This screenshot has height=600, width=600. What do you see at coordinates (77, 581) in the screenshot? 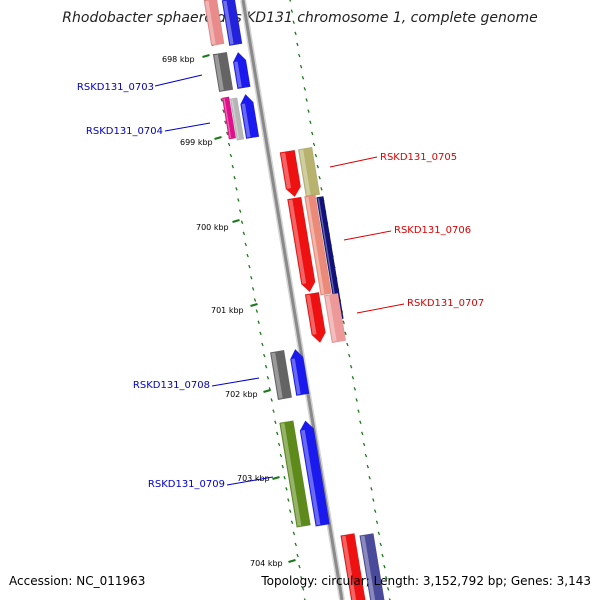
I see `accession-text: Accession: NC_011963` at bounding box center [77, 581].